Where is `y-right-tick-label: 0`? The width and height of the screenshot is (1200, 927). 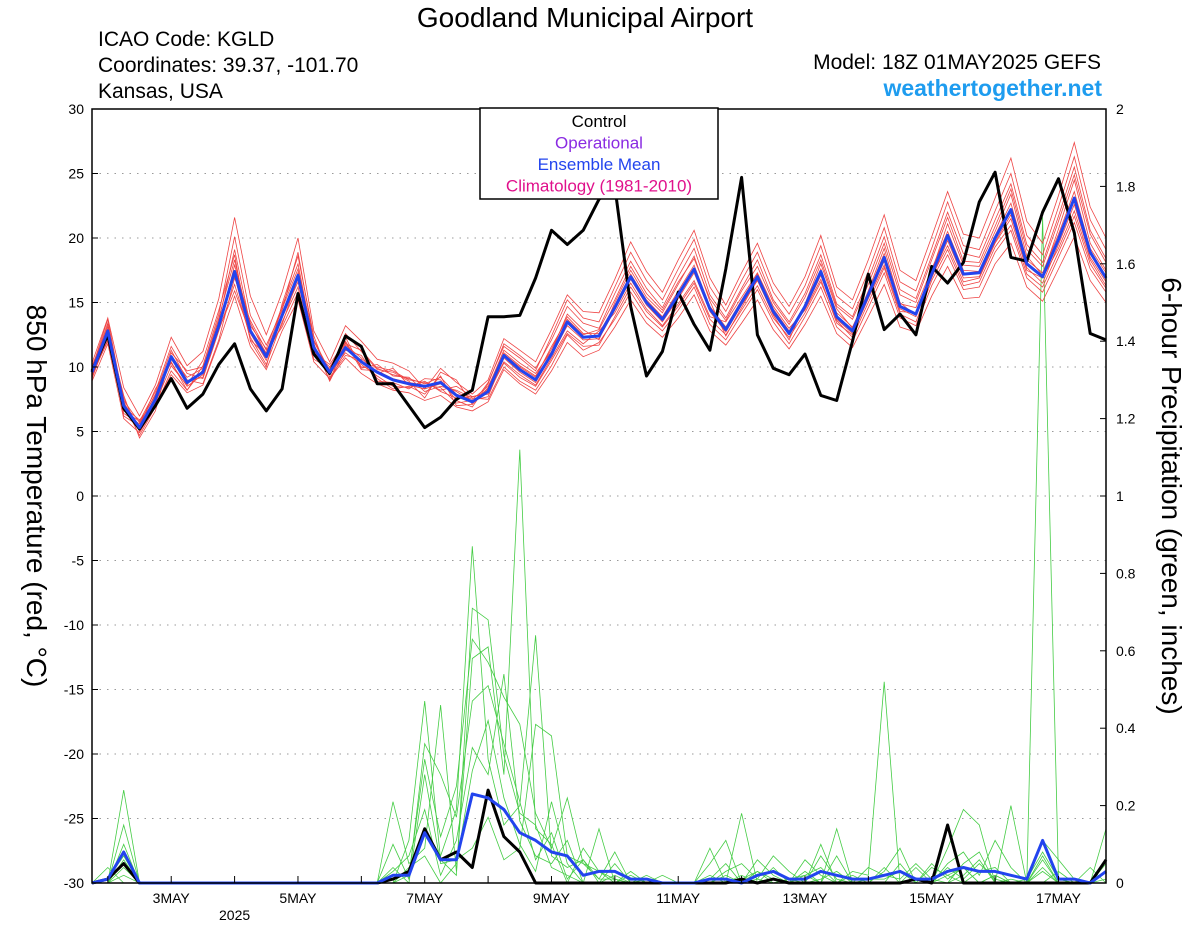
y-right-tick-label: 0 is located at coordinates (1120, 883).